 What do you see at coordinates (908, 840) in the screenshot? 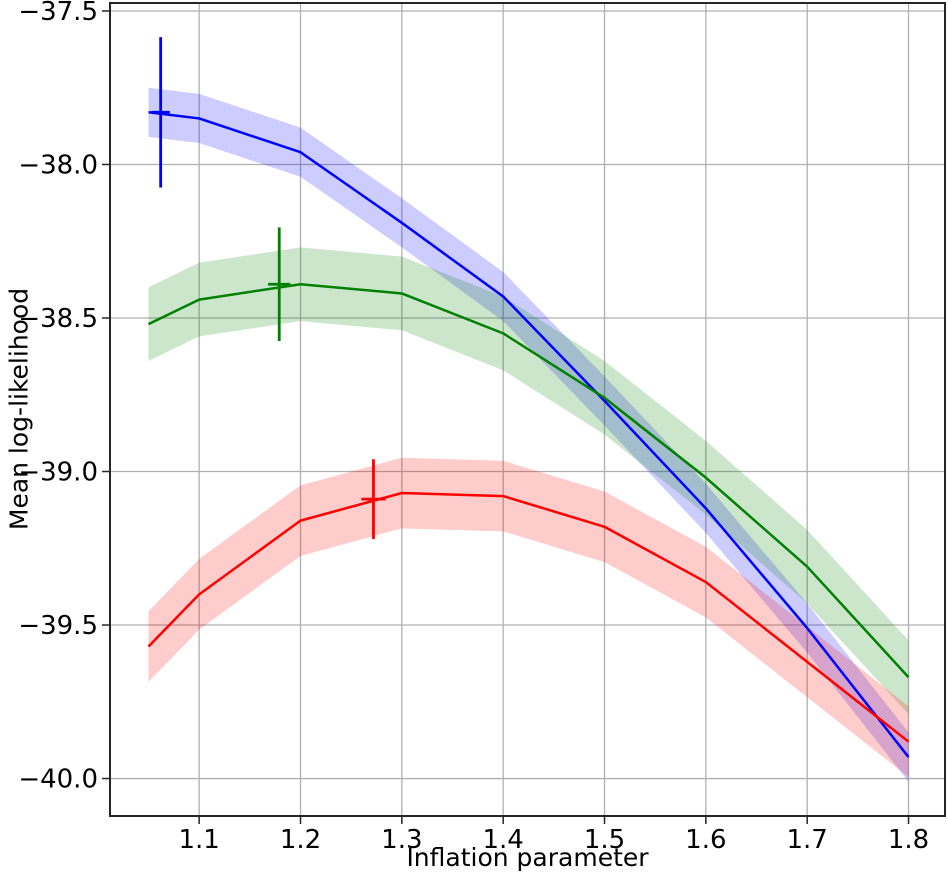
I see `x-tick-label: 1.8` at bounding box center [908, 840].